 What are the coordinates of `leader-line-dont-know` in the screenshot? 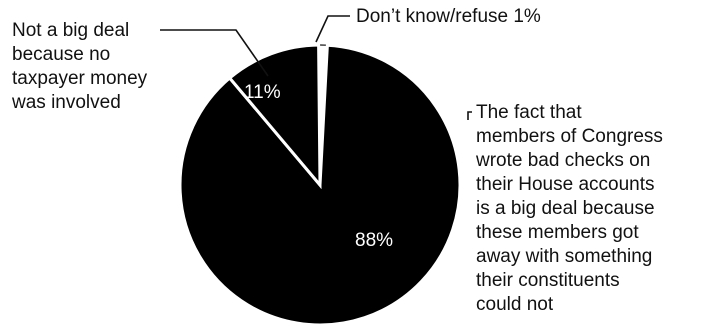 It's located at (332, 29).